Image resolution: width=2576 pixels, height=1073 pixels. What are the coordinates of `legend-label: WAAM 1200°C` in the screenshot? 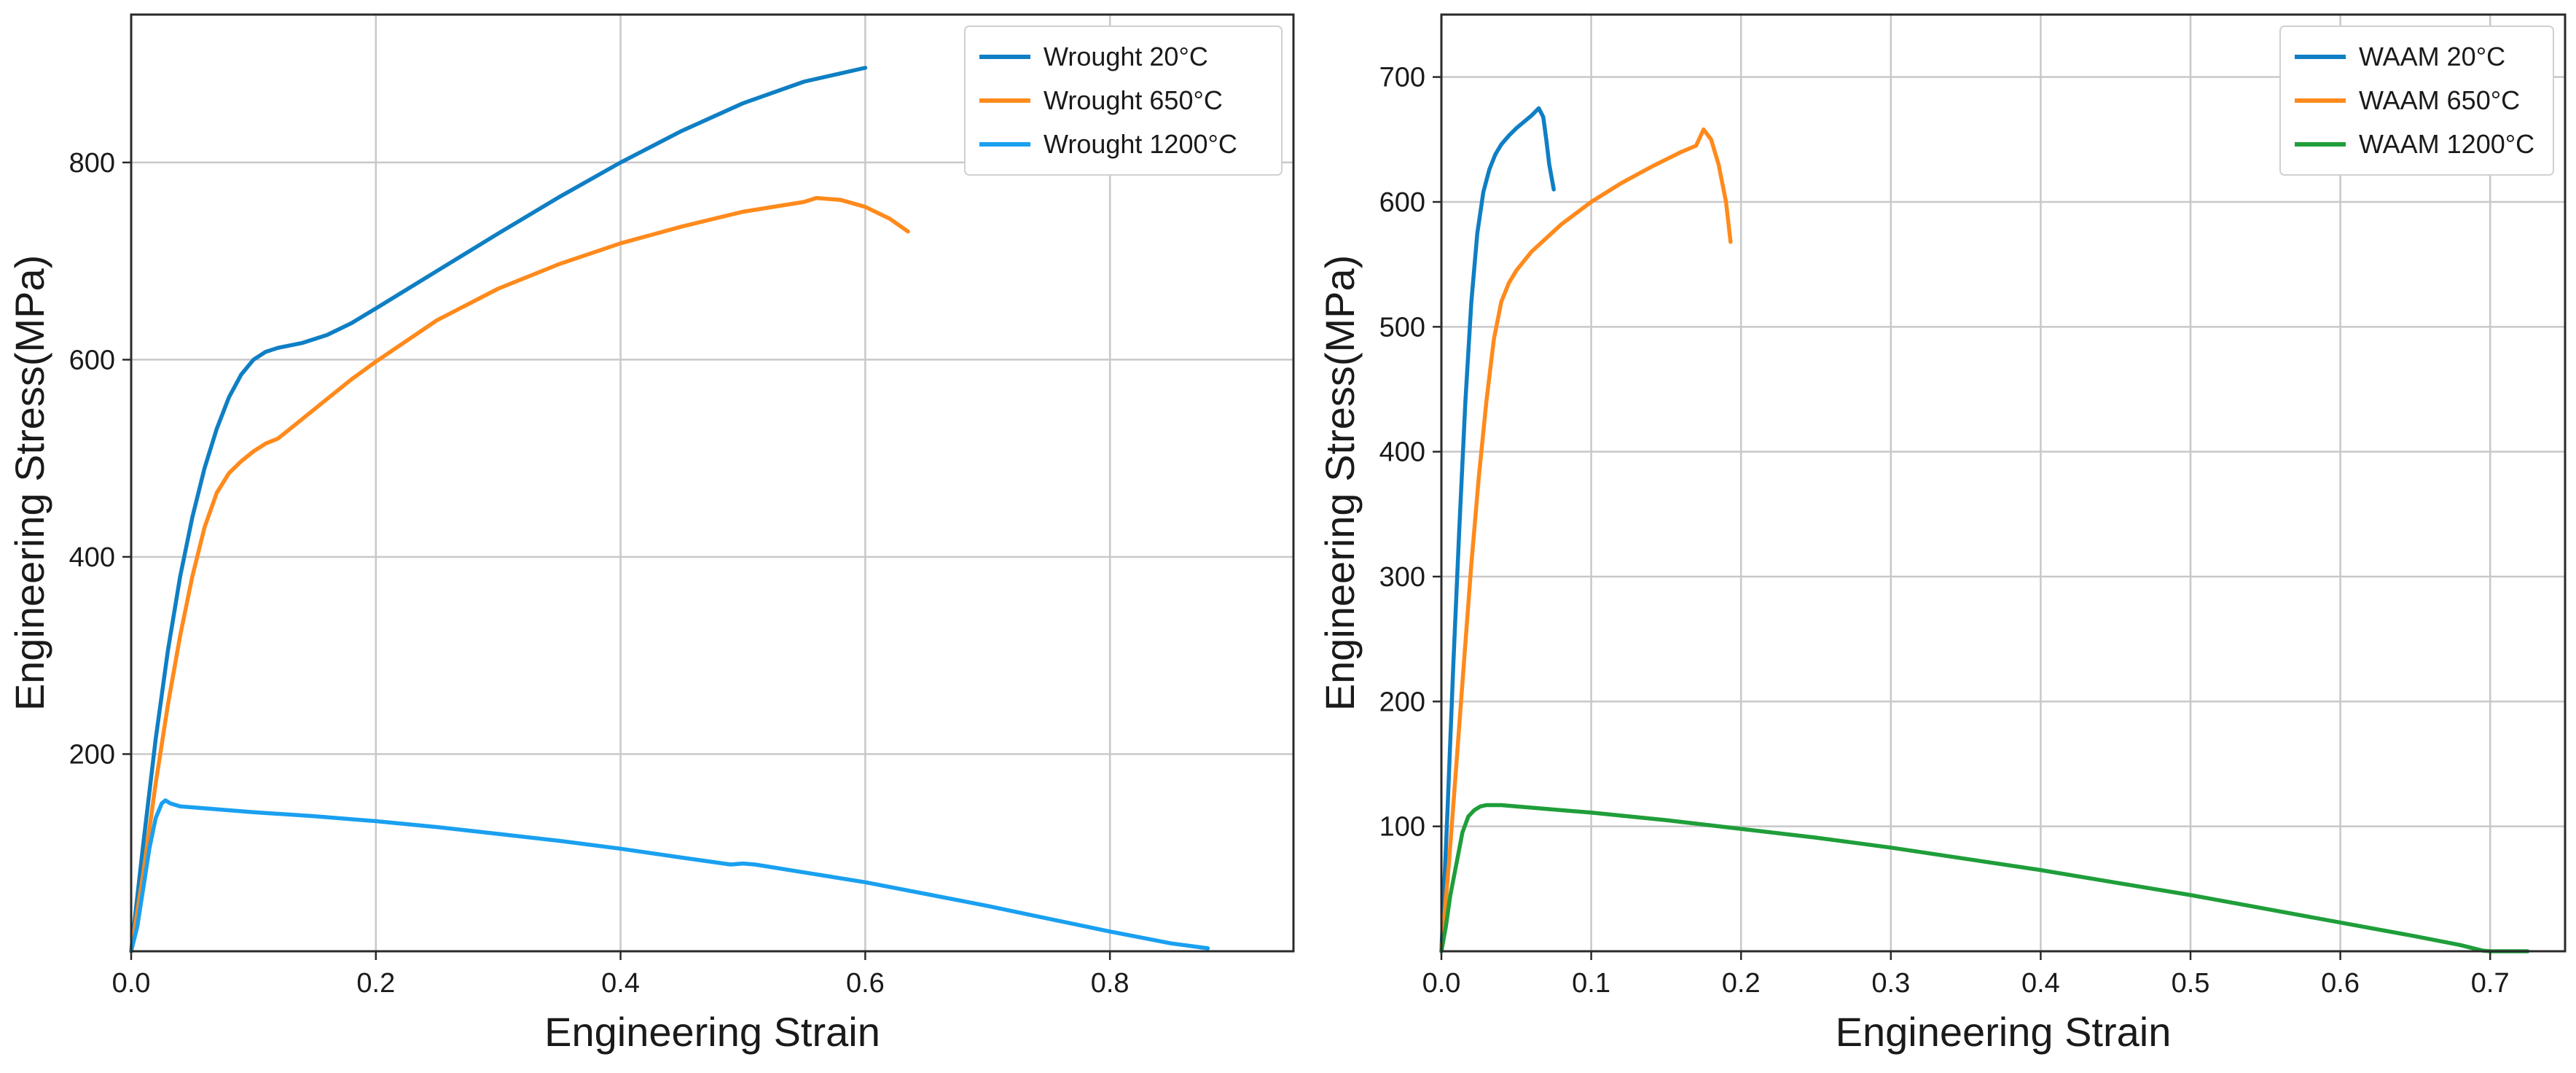 It's located at (2446, 144).